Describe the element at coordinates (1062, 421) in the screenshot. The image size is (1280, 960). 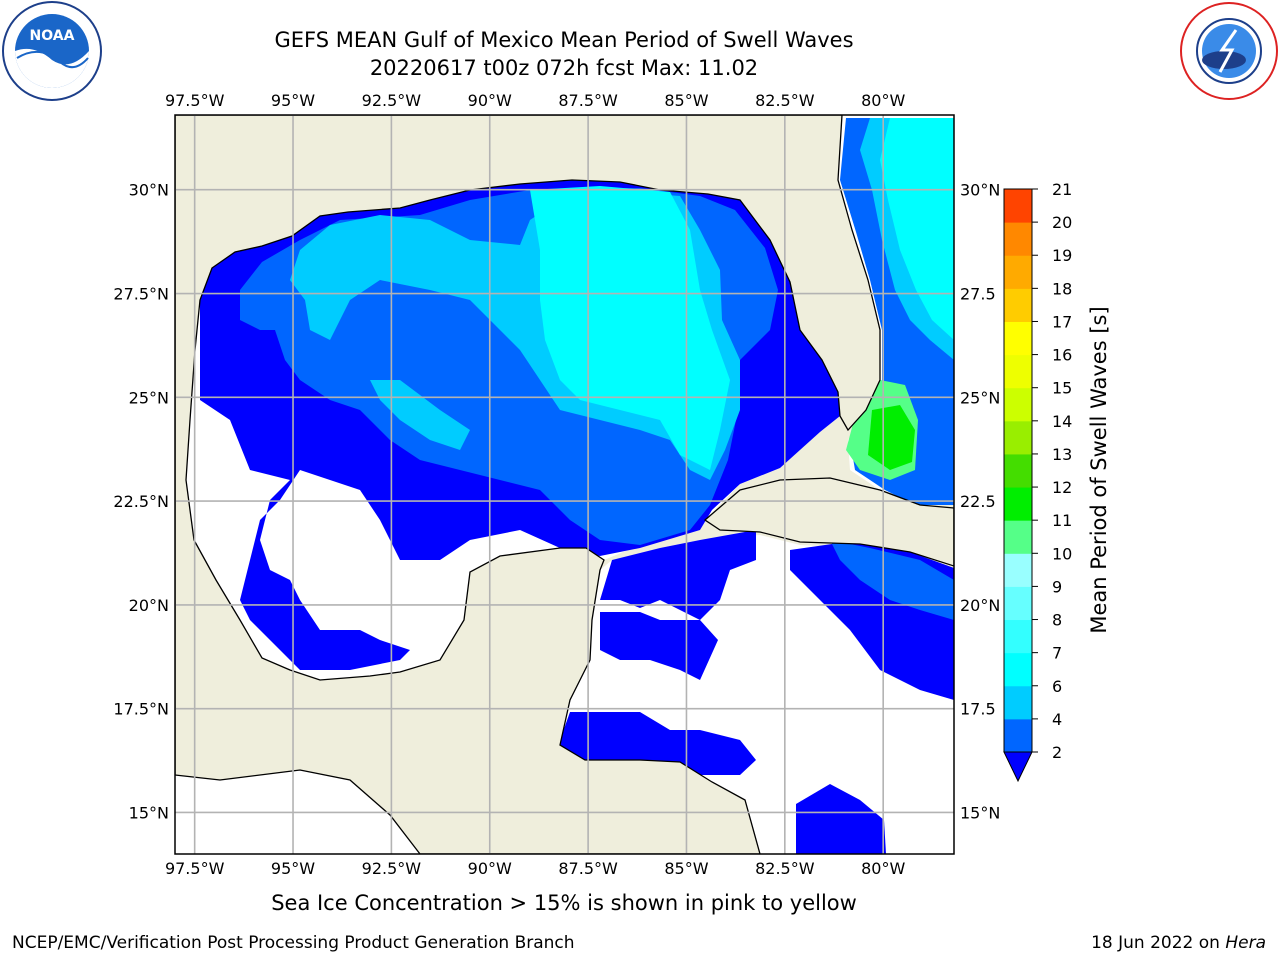
I see `colorbar-tick-label: 14` at that location.